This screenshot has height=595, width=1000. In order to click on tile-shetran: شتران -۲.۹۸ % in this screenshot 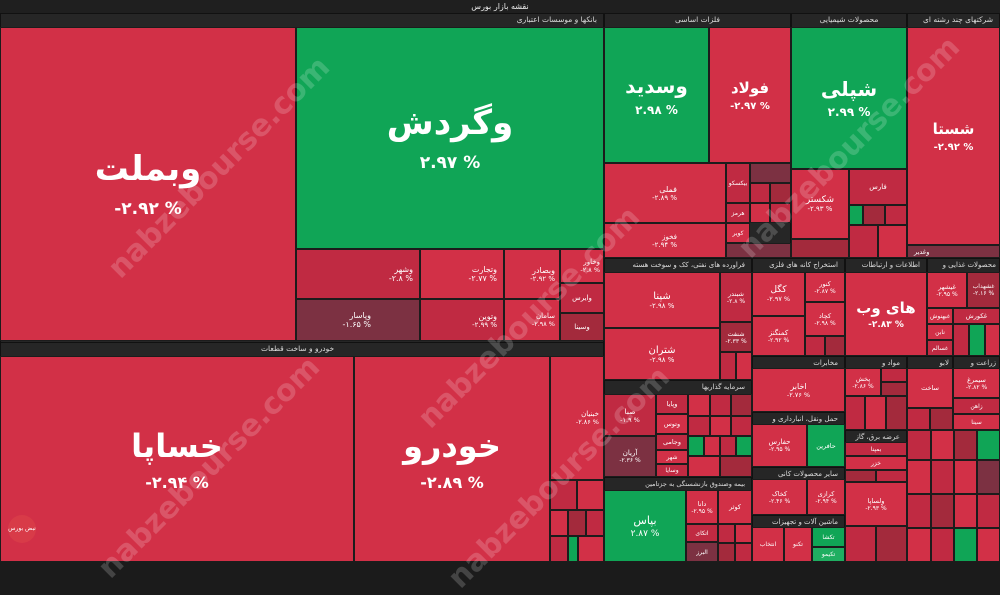, I will do `click(662, 354)`.